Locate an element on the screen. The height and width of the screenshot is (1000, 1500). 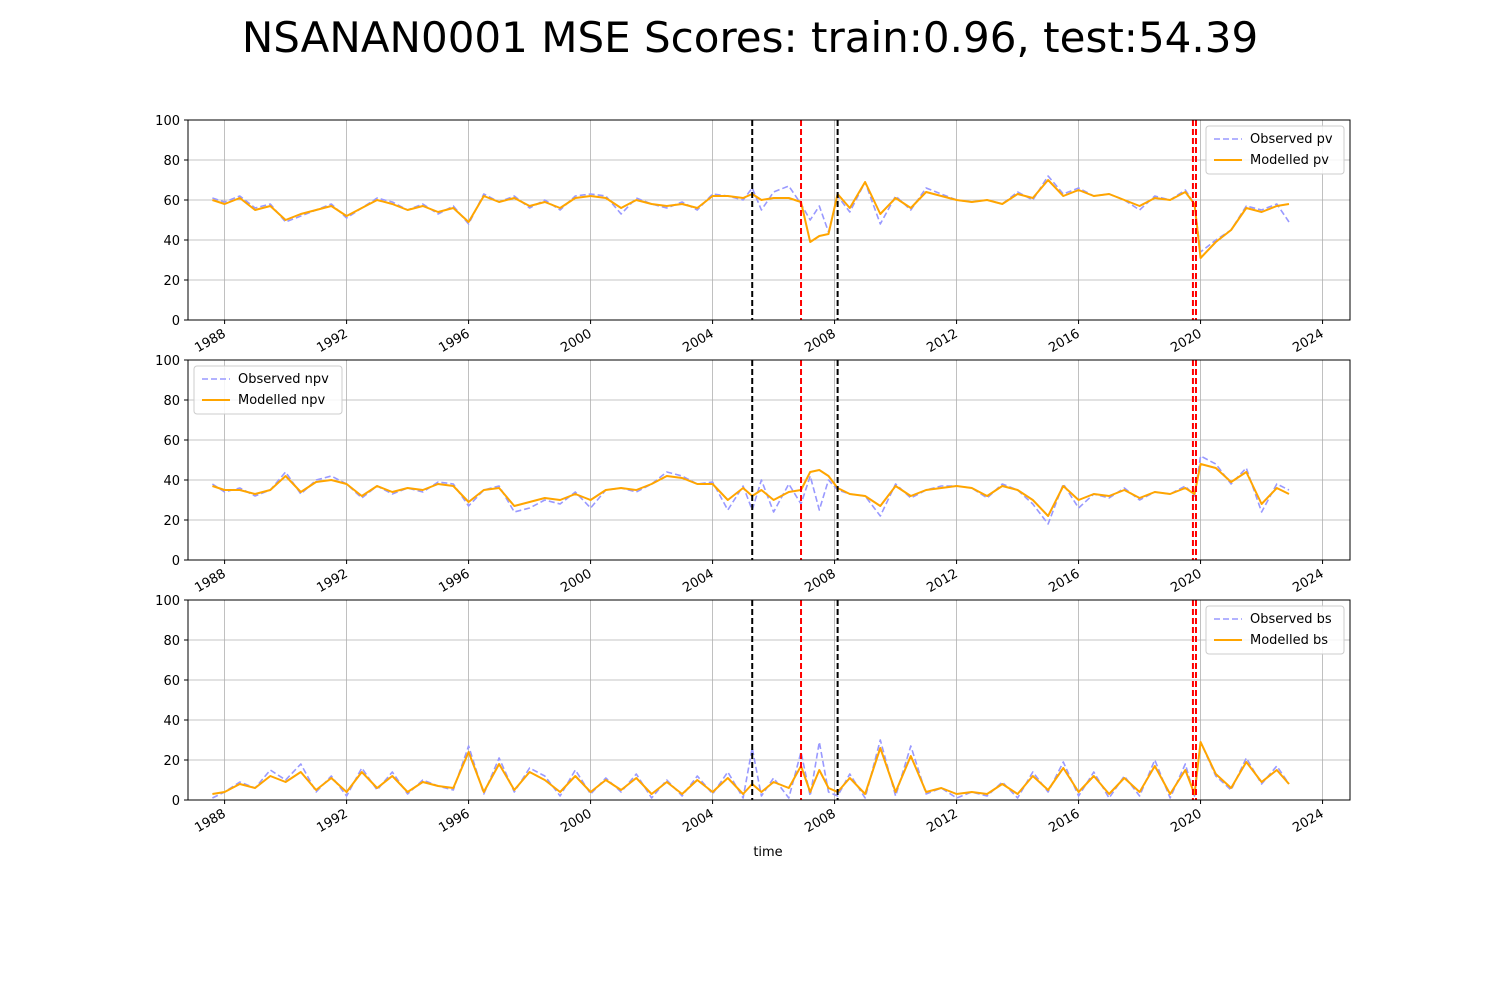
legend-label: Modelled bs is located at coordinates (1289, 640).